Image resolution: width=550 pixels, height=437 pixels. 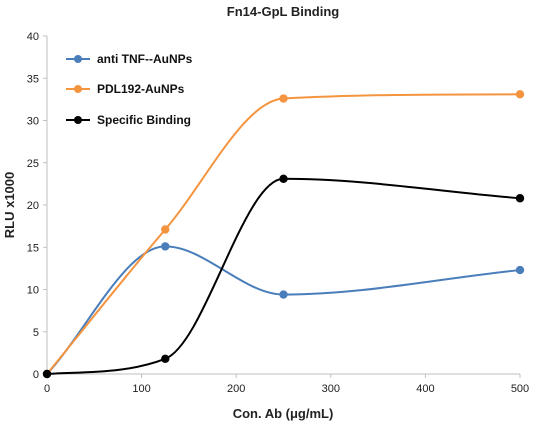 I want to click on legend-entry-pdl192: PDL192-AuNPs, so click(x=125, y=89).